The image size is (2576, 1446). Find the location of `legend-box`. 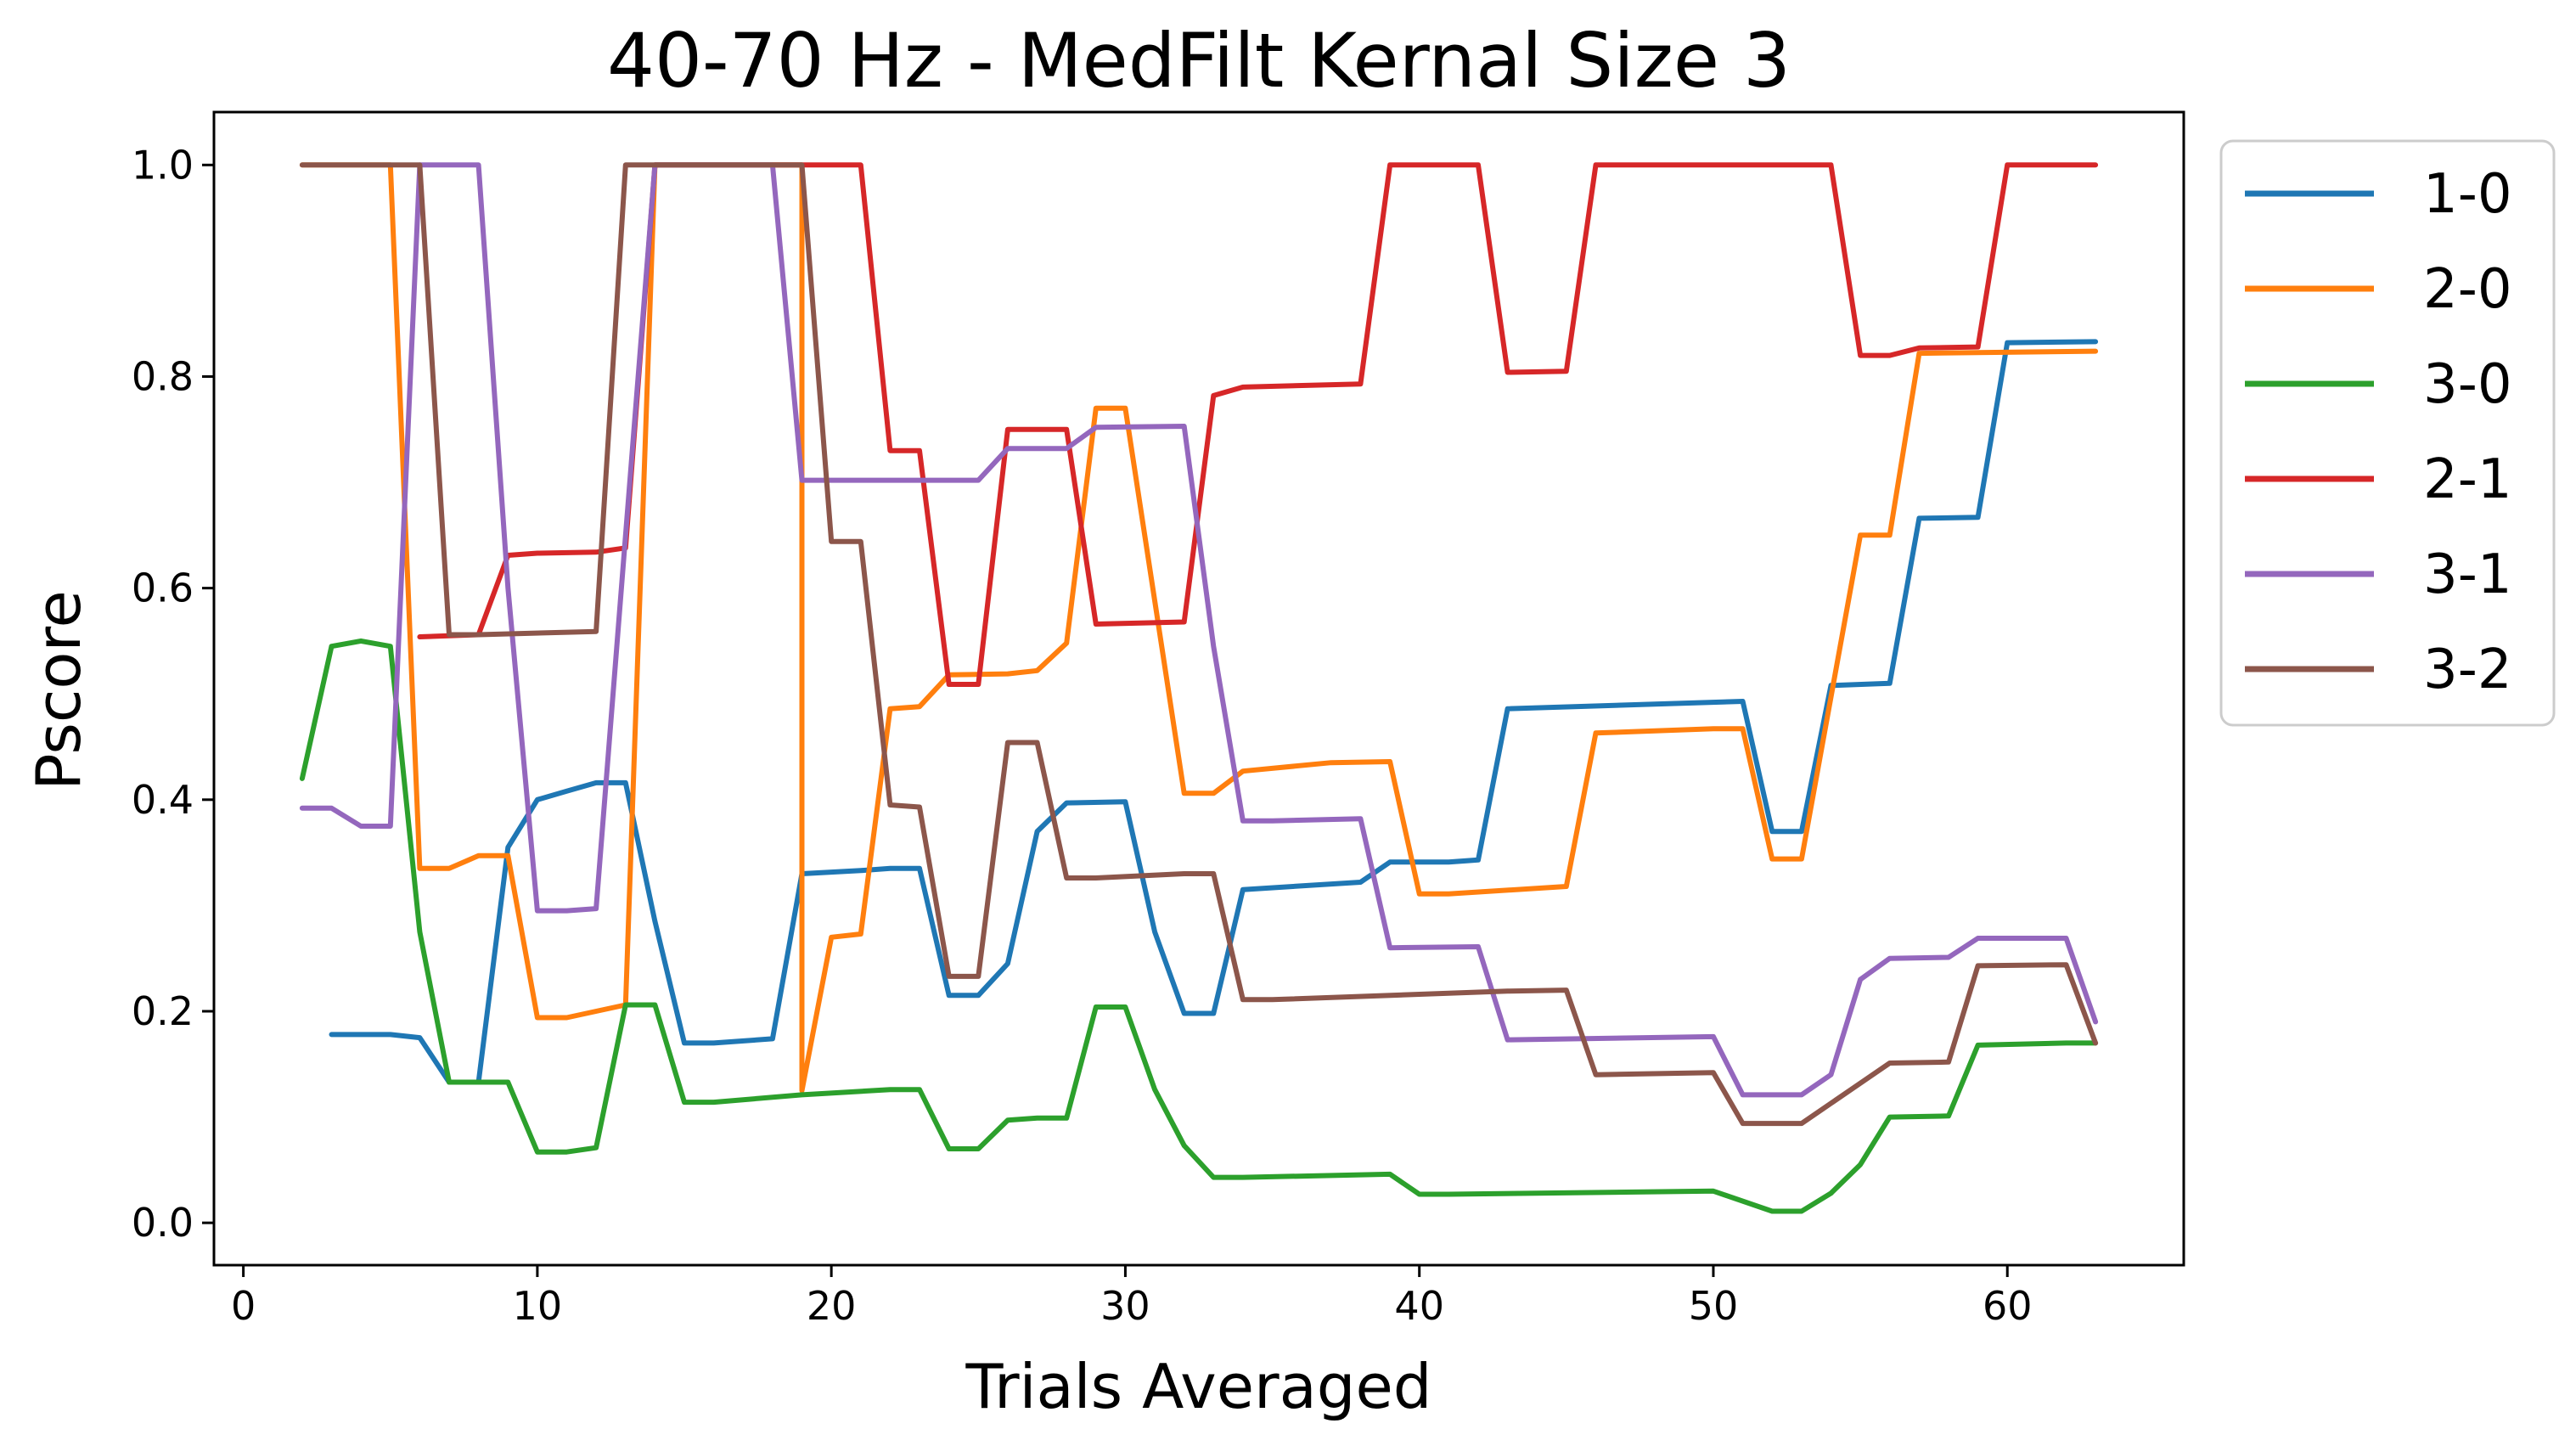

legend-box is located at coordinates (2387, 433).